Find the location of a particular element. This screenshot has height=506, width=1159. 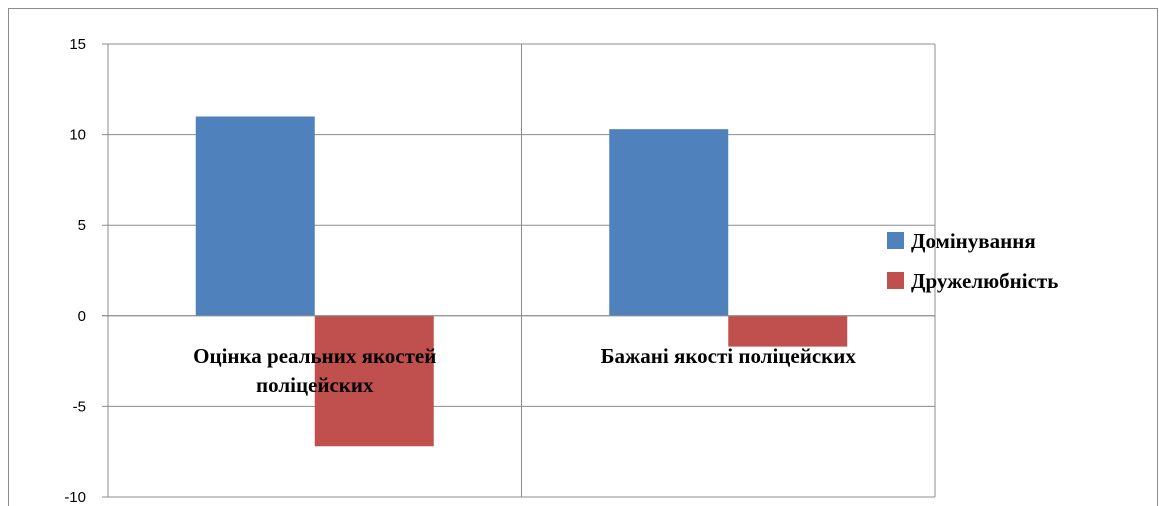

y-tick-label: -10 is located at coordinates (75, 497).